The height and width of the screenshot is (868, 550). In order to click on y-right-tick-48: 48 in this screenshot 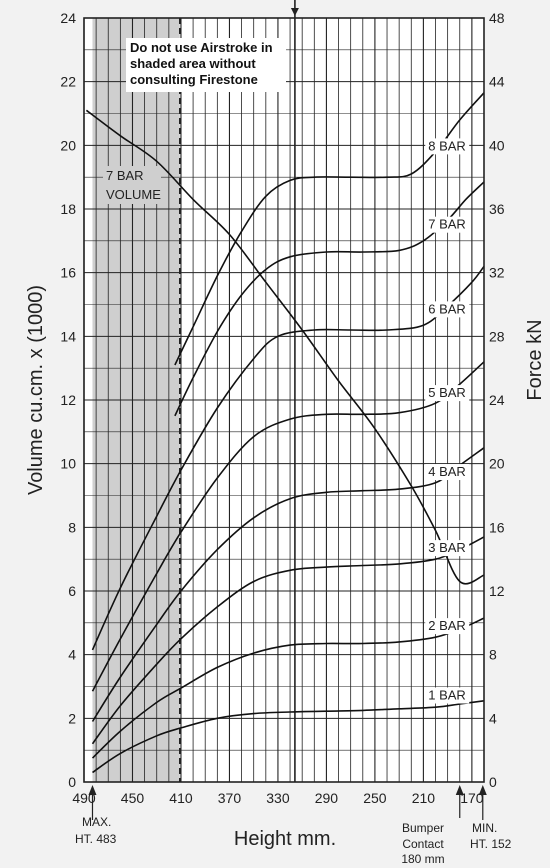, I will do `click(497, 18)`.